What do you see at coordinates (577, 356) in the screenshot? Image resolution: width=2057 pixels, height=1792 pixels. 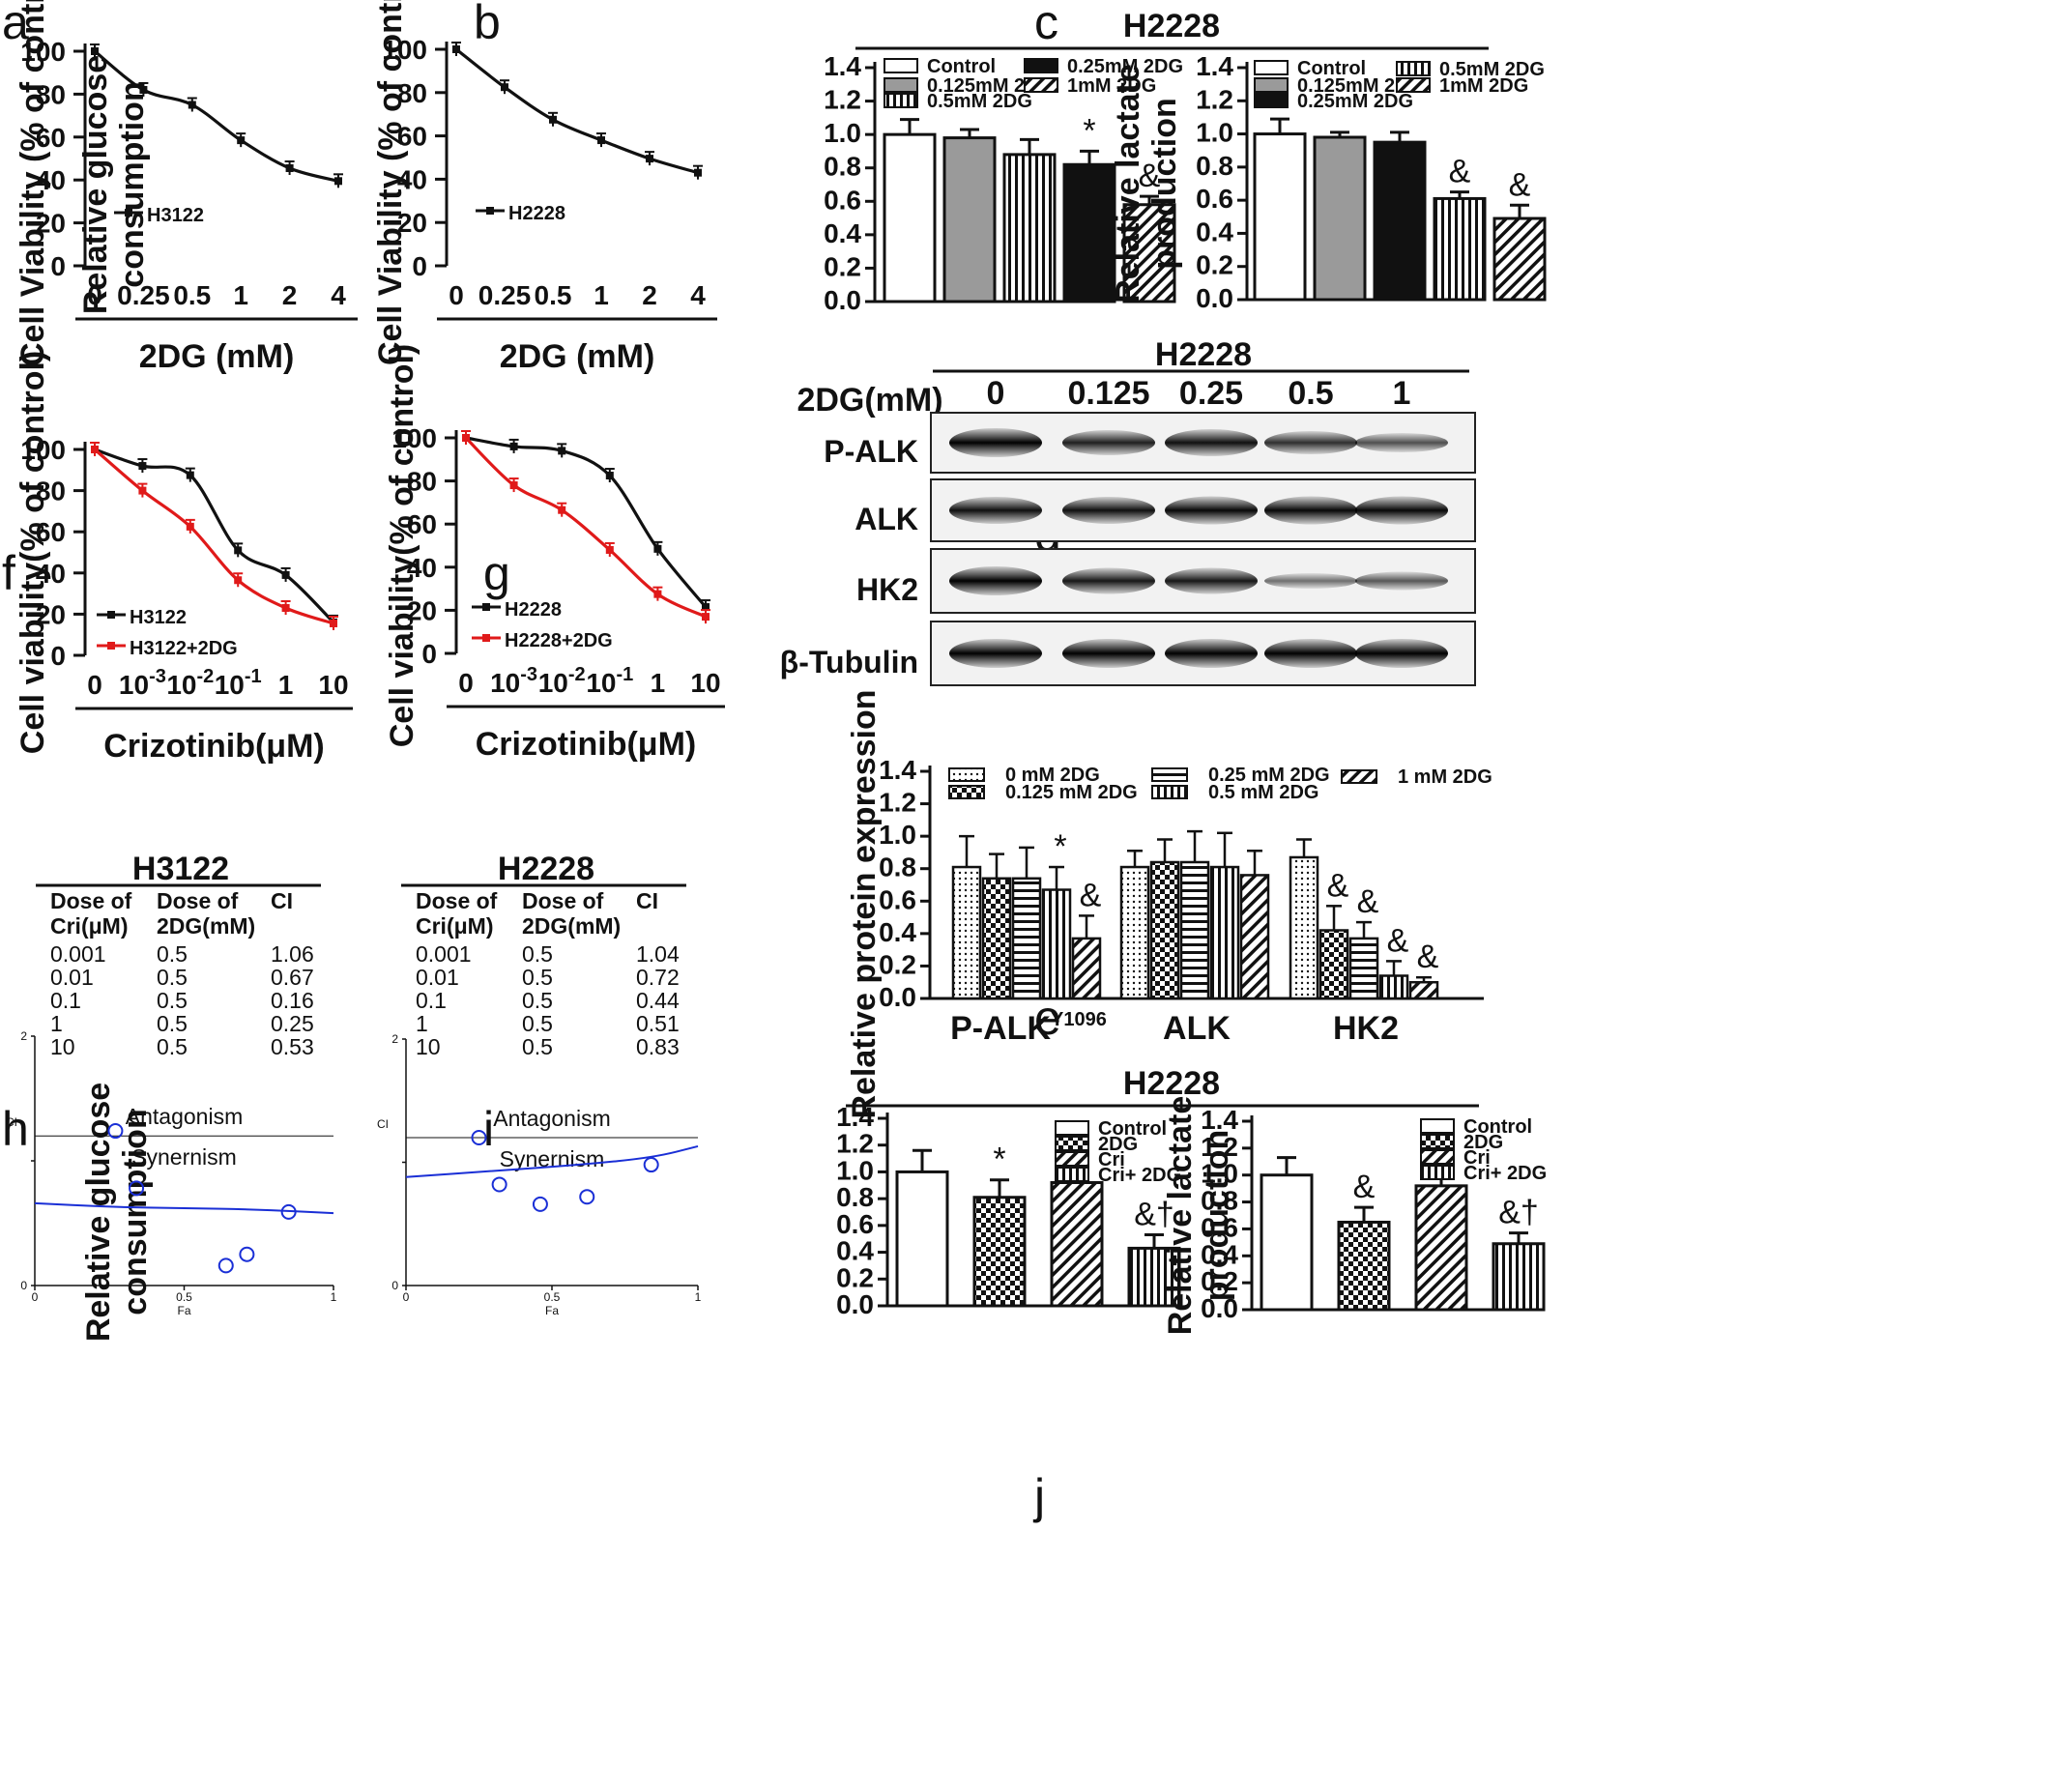 I see `x-axis-label: 2DG (mM)` at bounding box center [577, 356].